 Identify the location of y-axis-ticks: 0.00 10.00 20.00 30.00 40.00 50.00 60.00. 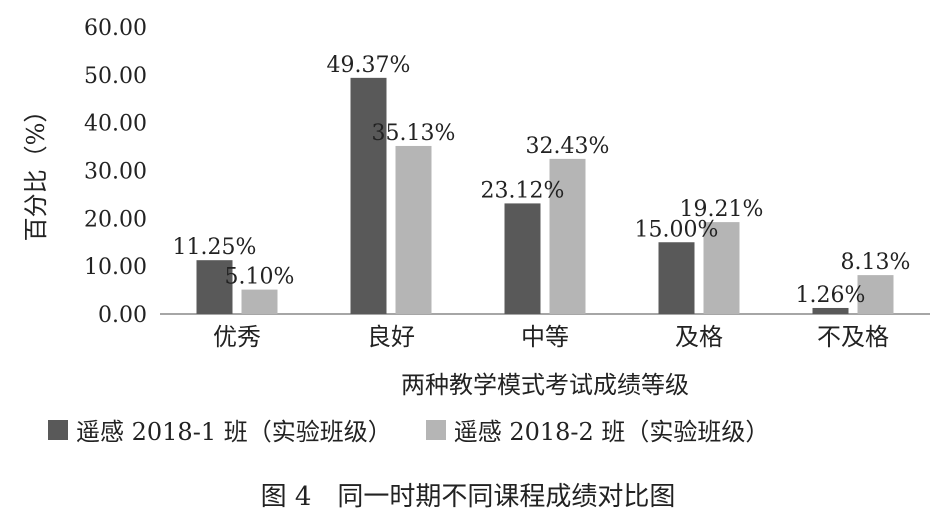
(115, 172).